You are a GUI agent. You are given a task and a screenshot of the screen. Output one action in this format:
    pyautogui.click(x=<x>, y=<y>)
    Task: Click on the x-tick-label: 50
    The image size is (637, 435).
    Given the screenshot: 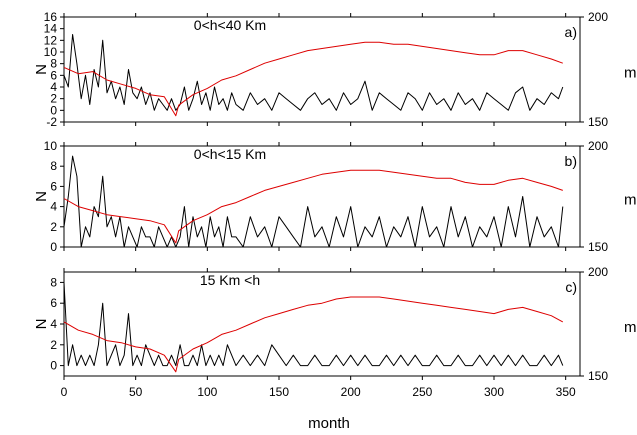 What is the action you would take?
    pyautogui.click(x=136, y=392)
    